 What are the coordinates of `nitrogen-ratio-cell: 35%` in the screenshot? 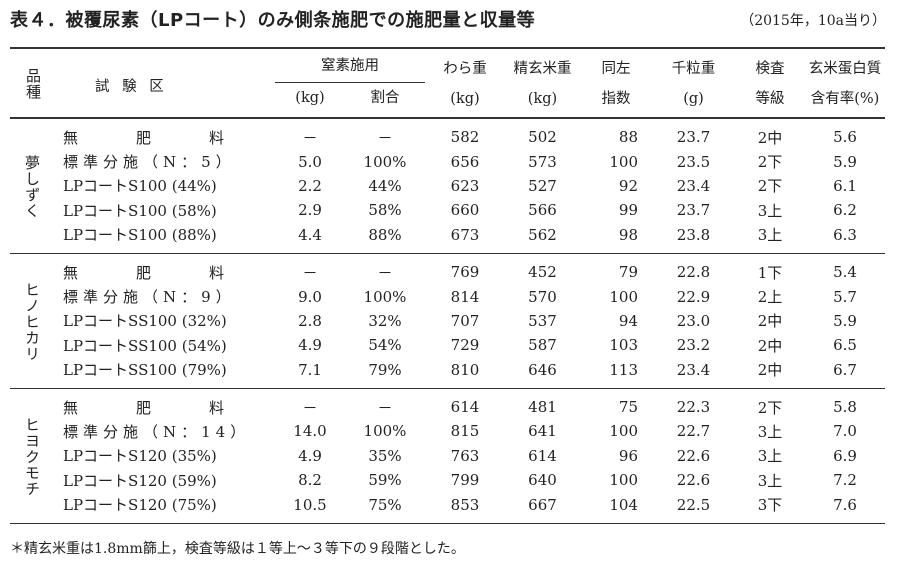 It's located at (385, 455).